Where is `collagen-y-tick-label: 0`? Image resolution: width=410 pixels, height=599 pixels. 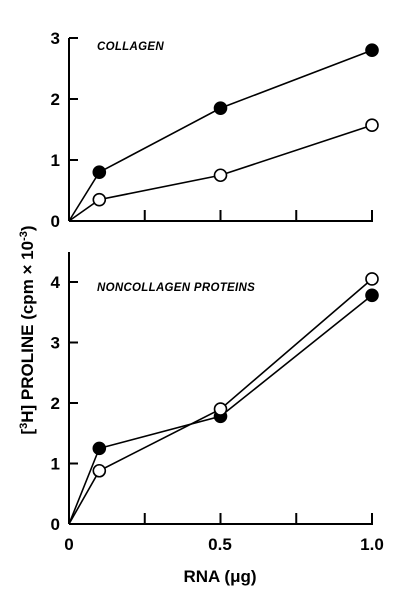
collagen-y-tick-label: 0 is located at coordinates (55, 221).